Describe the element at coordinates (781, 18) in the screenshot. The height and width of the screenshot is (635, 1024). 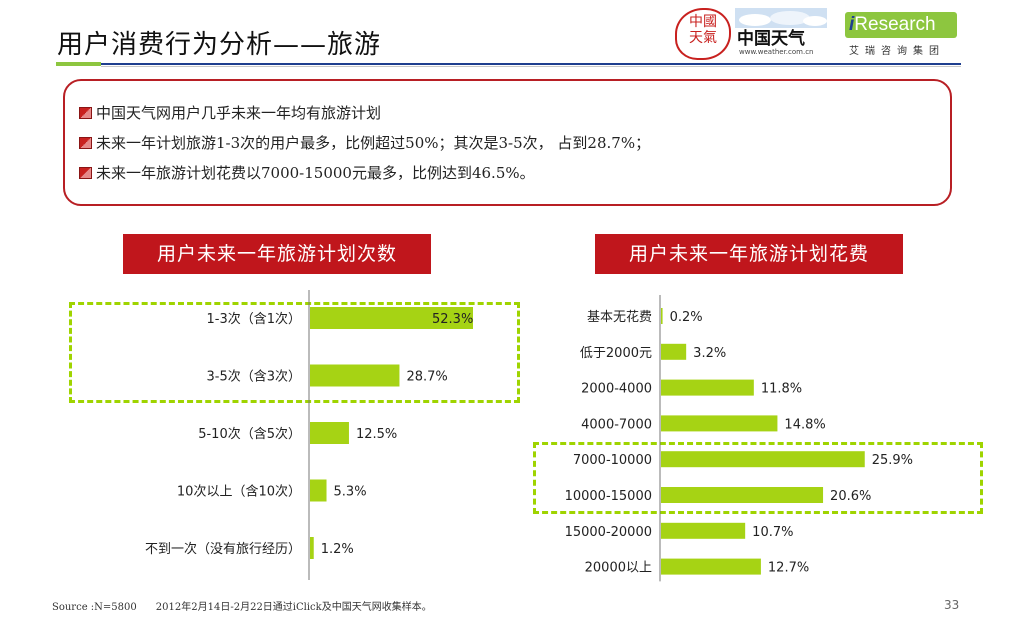
I see `clouds-icon` at that location.